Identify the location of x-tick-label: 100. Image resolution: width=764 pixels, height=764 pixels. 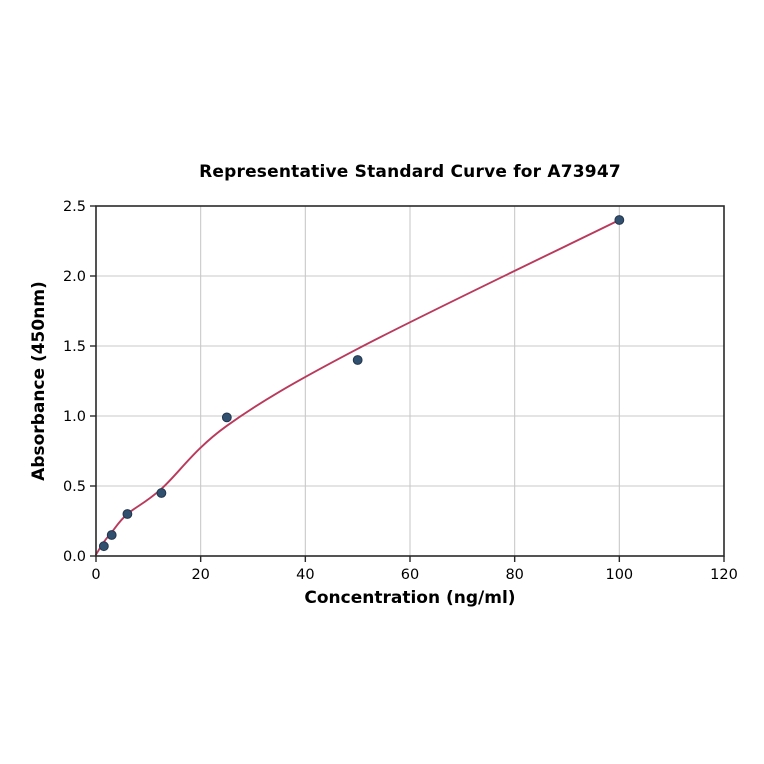
(619, 575).